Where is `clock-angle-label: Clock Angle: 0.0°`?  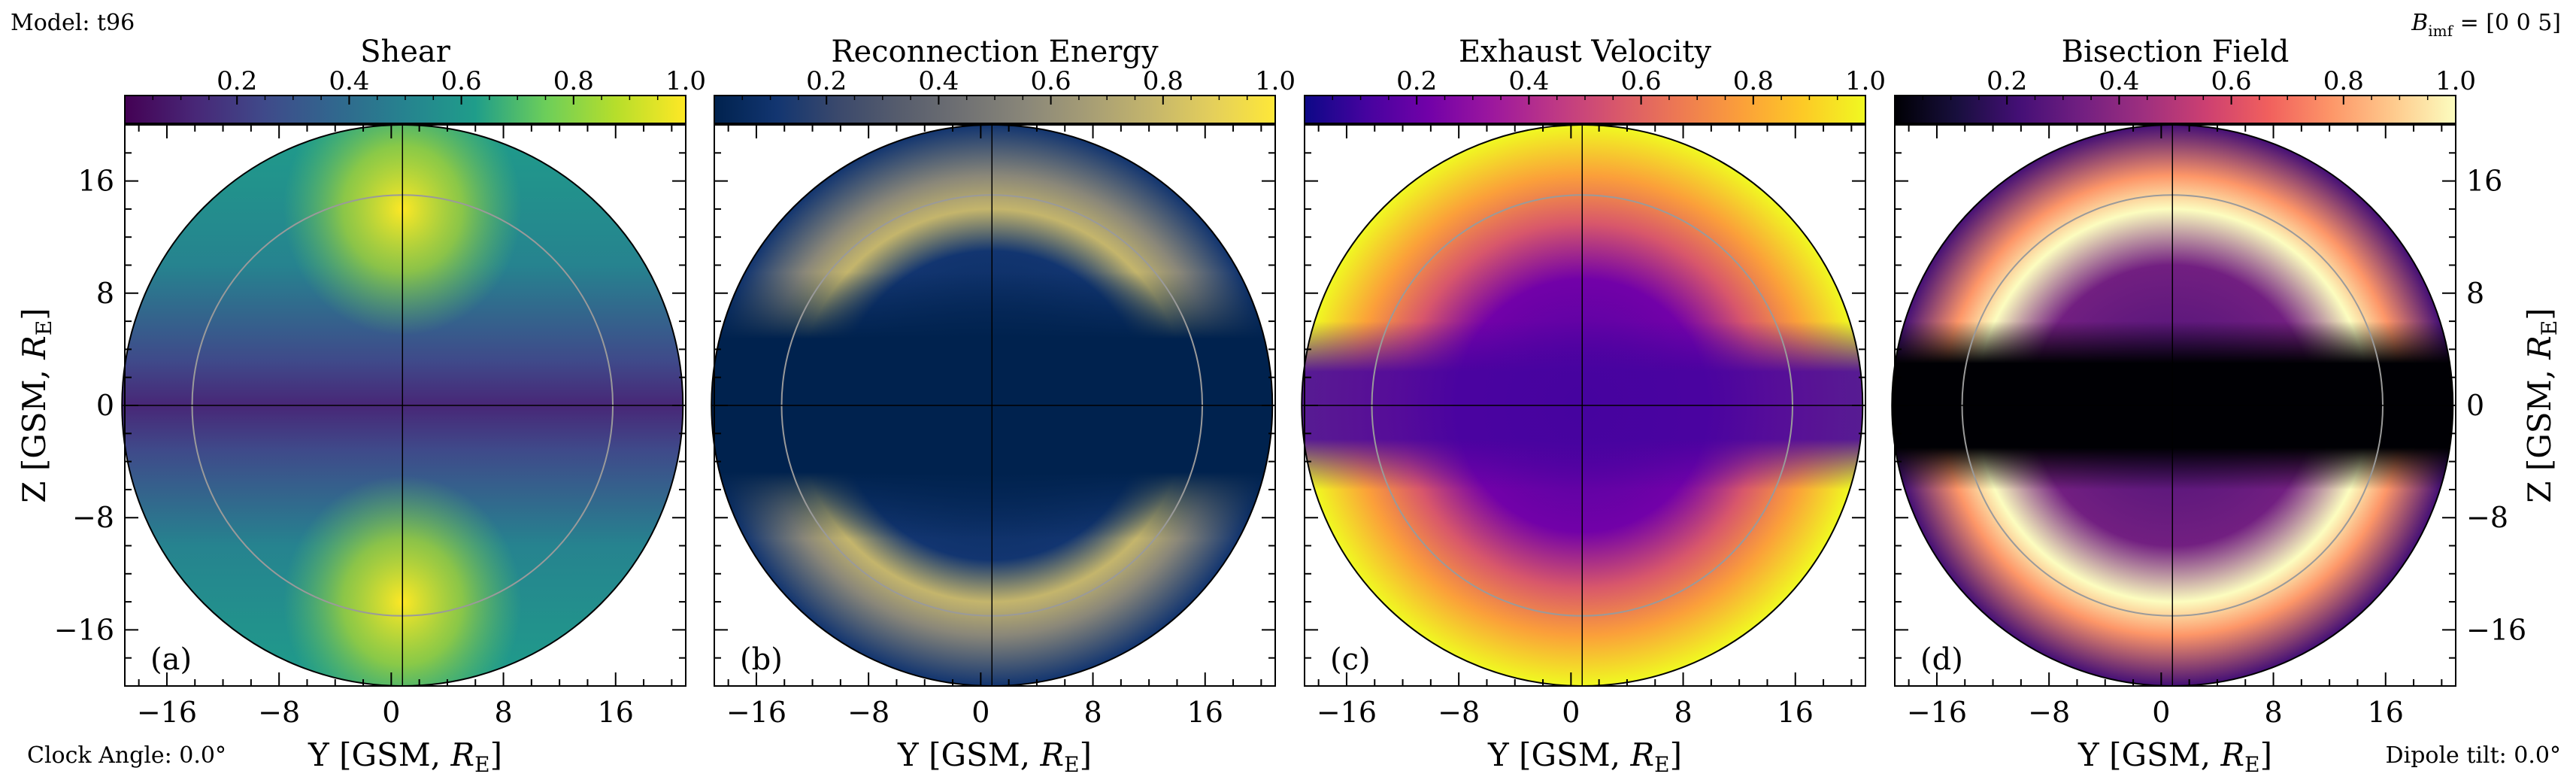 clock-angle-label: Clock Angle: 0.0° is located at coordinates (126, 755).